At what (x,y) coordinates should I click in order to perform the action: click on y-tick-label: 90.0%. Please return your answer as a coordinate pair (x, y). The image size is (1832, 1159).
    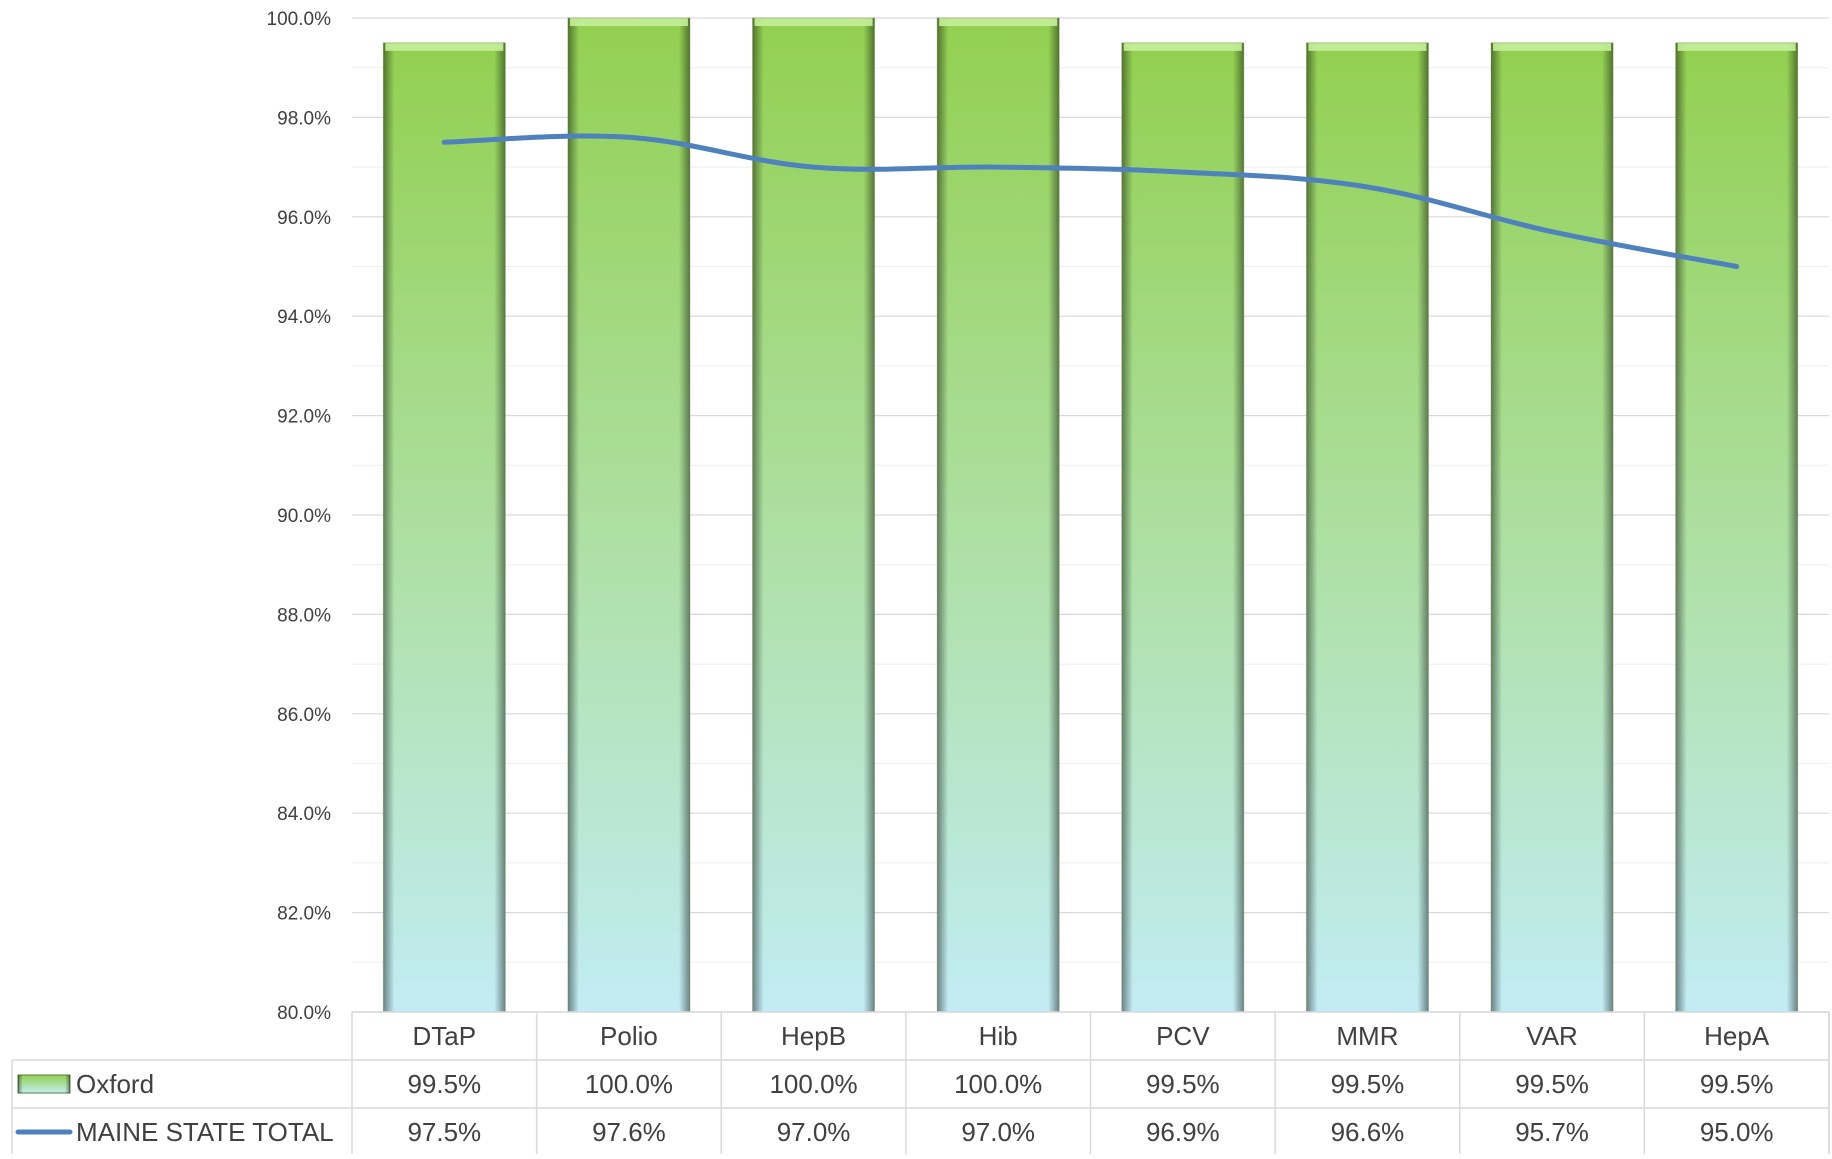
    Looking at the image, I should click on (304, 516).